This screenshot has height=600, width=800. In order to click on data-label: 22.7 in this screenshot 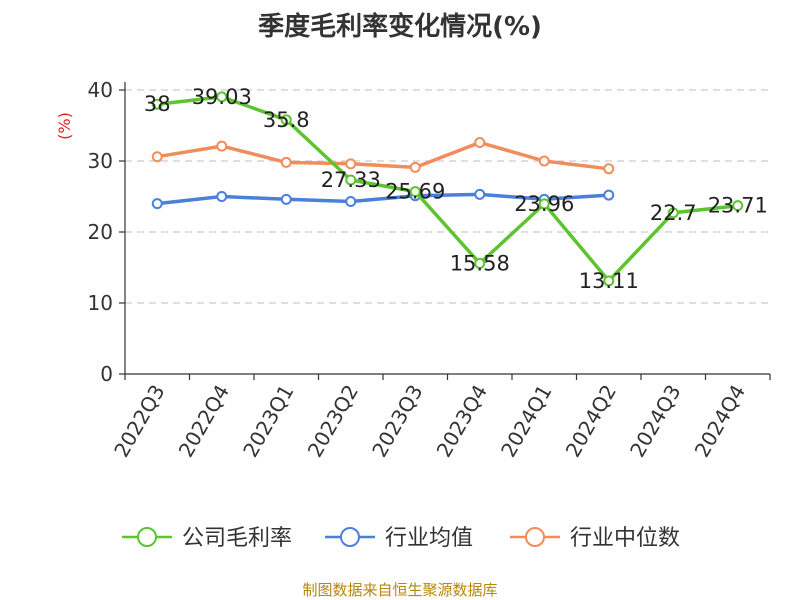, I will do `click(673, 213)`.